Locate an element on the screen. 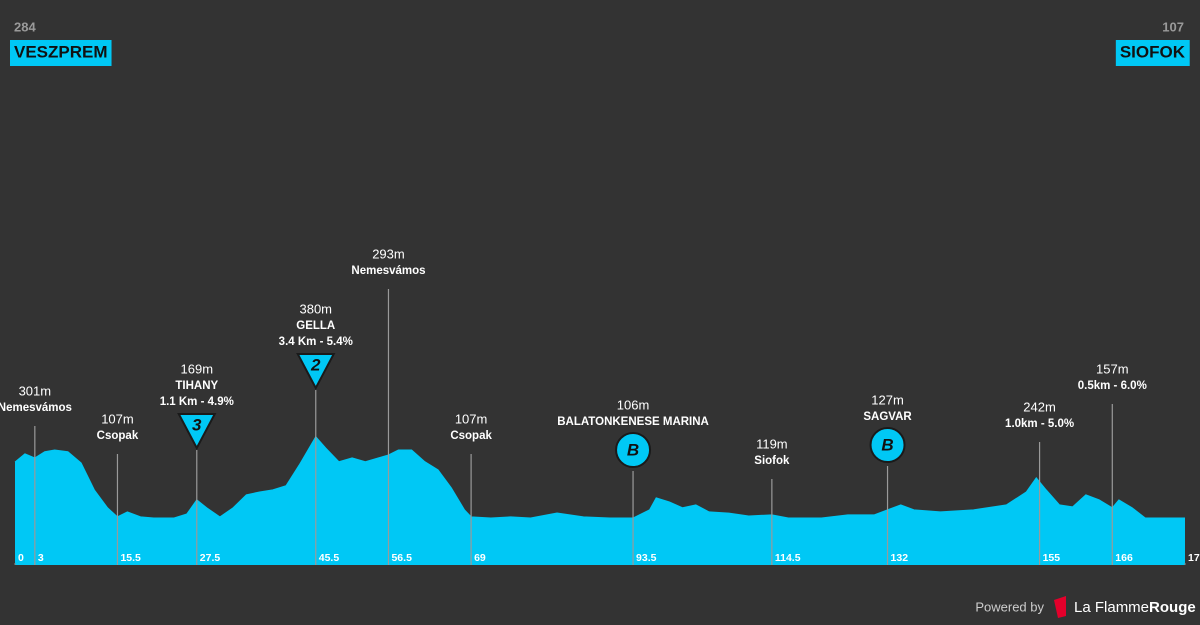 The width and height of the screenshot is (1200, 625). x-tick-label: 3 is located at coordinates (41, 558).